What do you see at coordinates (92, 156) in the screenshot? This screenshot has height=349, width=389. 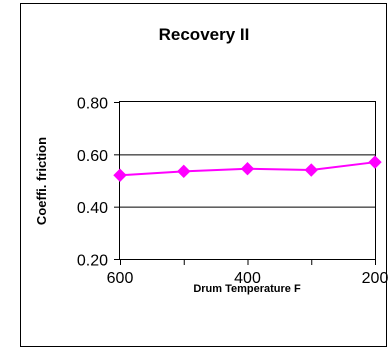 I see `y-tick-label: 0.60` at bounding box center [92, 156].